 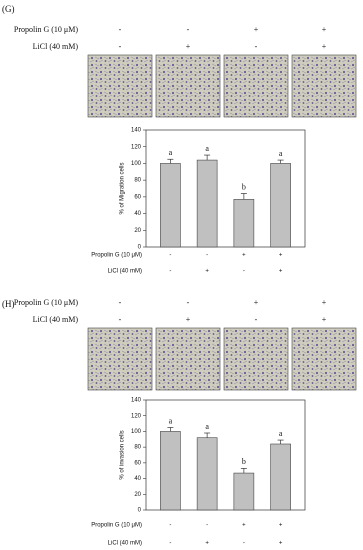 I want to click on panel-label: (G), so click(x=8, y=9).